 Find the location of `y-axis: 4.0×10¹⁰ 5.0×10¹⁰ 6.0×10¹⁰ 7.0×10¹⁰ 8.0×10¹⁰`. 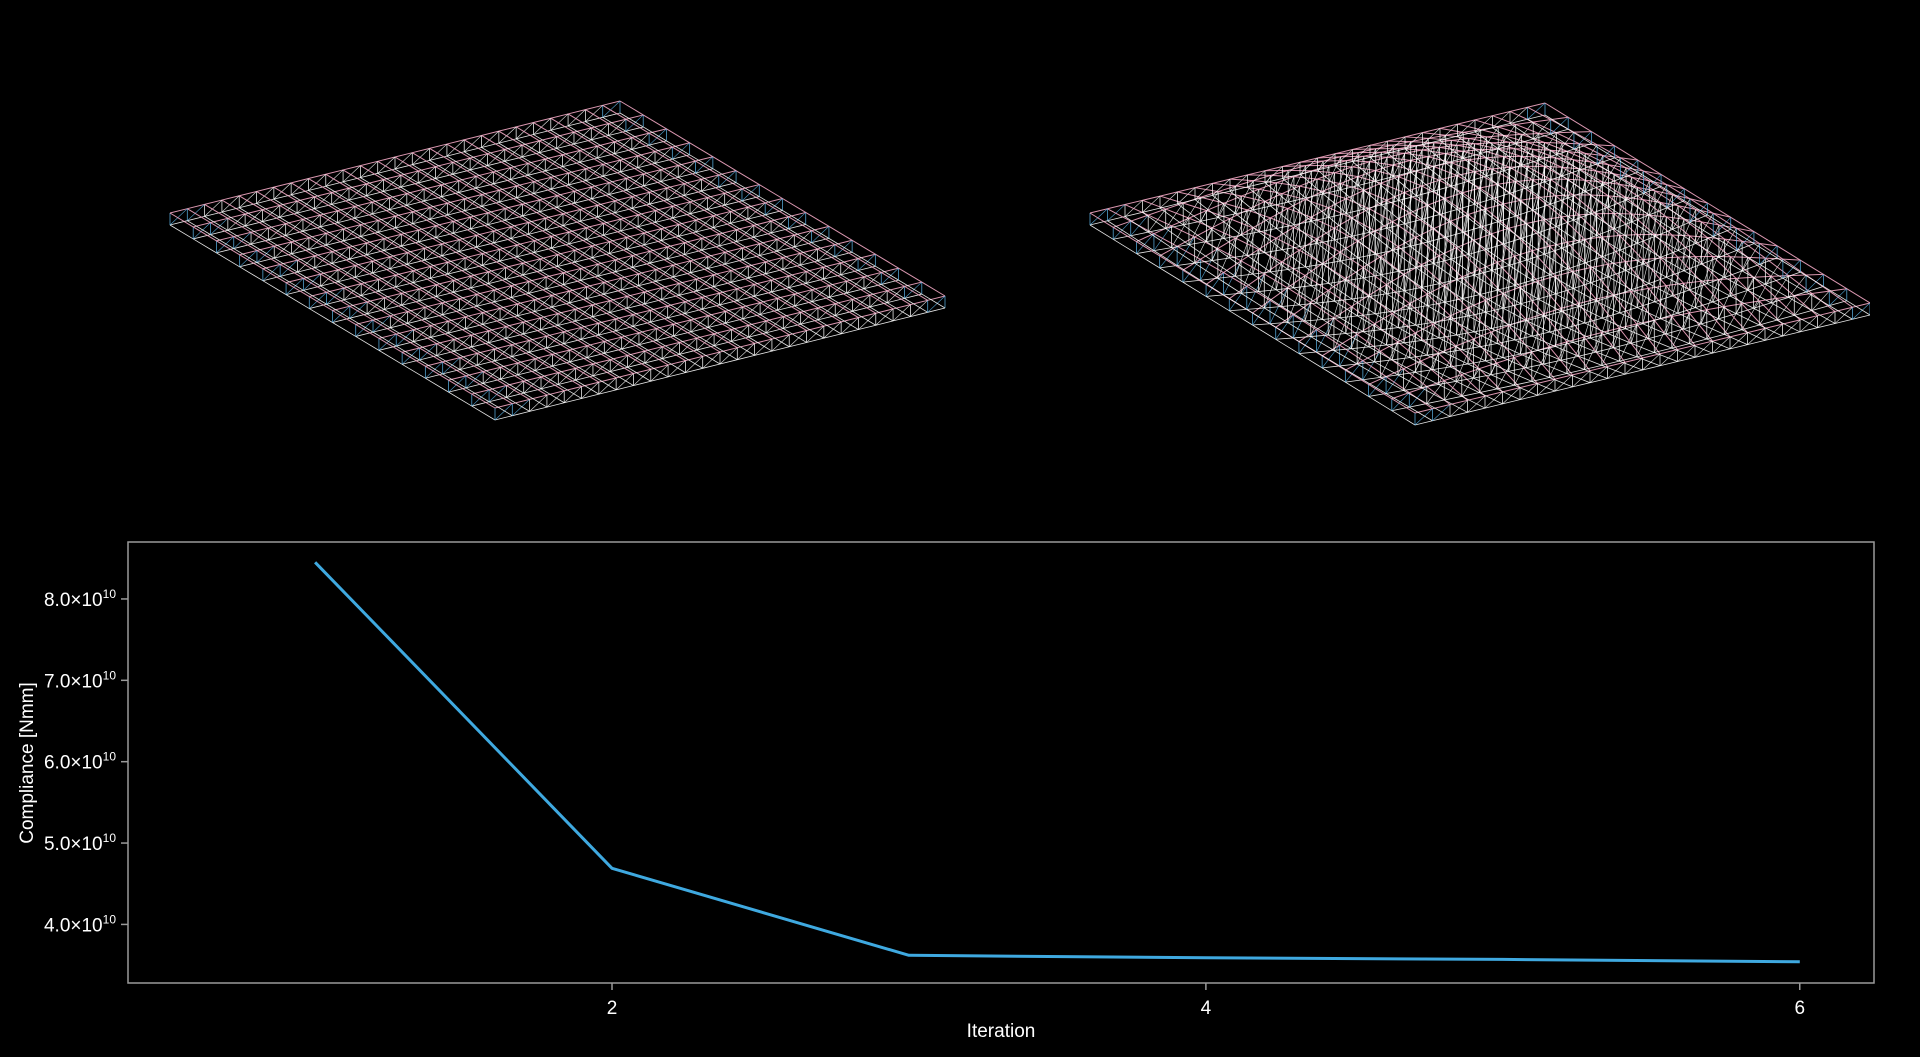

y-axis: 4.0×10¹⁰ 5.0×10¹⁰ 6.0×10¹⁰ 7.0×10¹⁰ 8.0×10¹⁰ is located at coordinates (86, 761).